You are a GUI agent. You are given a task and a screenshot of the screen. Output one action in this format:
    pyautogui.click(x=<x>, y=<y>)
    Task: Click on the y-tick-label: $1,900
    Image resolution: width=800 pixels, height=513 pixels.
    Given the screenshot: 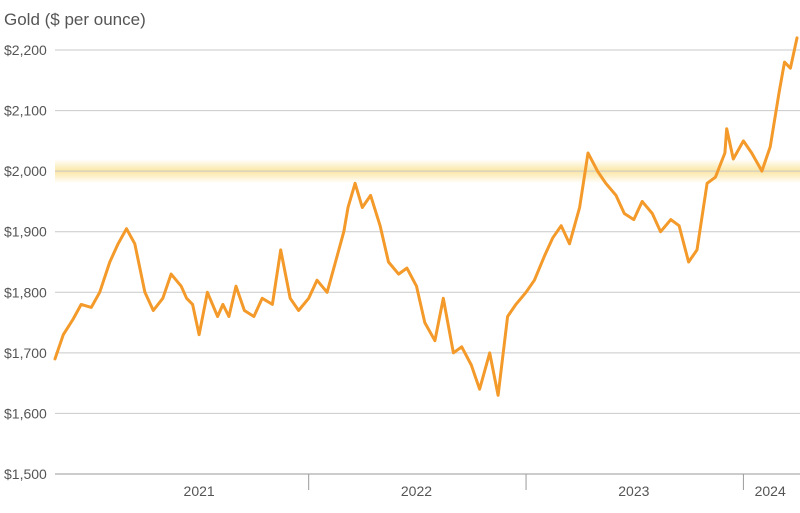 What is the action you would take?
    pyautogui.click(x=25, y=232)
    